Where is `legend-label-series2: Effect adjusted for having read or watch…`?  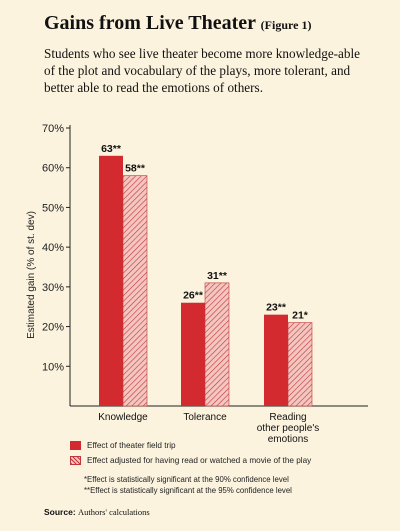
legend-label-series2: Effect adjusted for having read or watch… is located at coordinates (199, 460).